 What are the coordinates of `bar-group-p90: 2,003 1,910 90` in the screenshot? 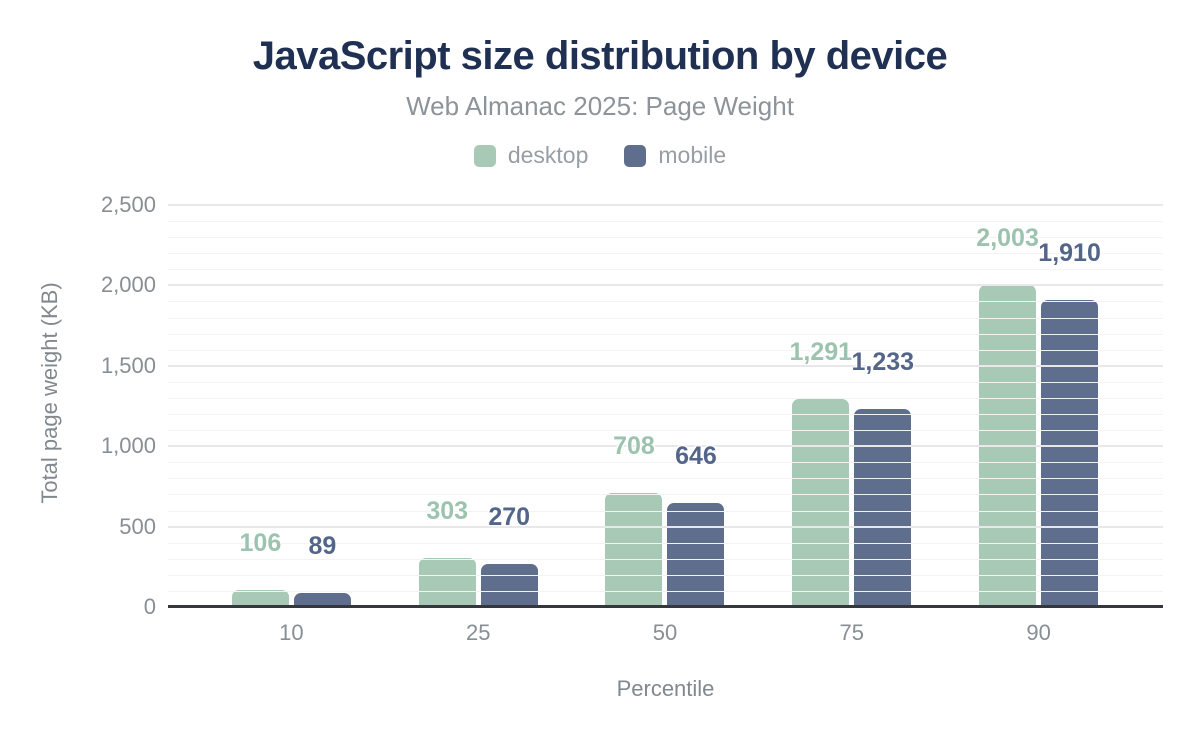 It's located at (1038, 425).